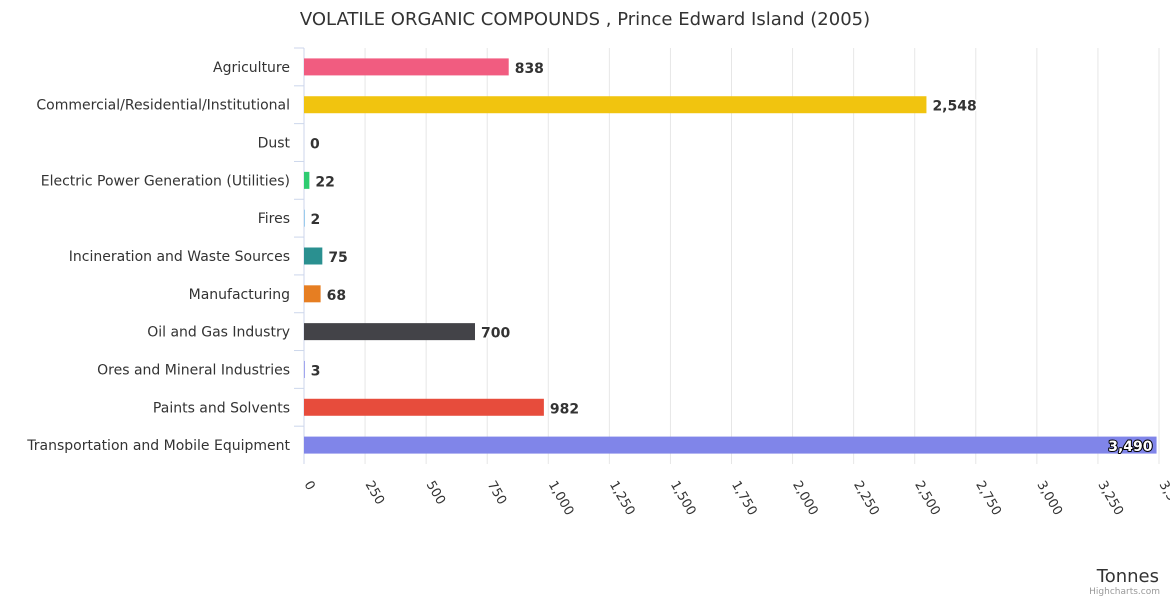  What do you see at coordinates (529, 69) in the screenshot?
I see `data-label: 838` at bounding box center [529, 69].